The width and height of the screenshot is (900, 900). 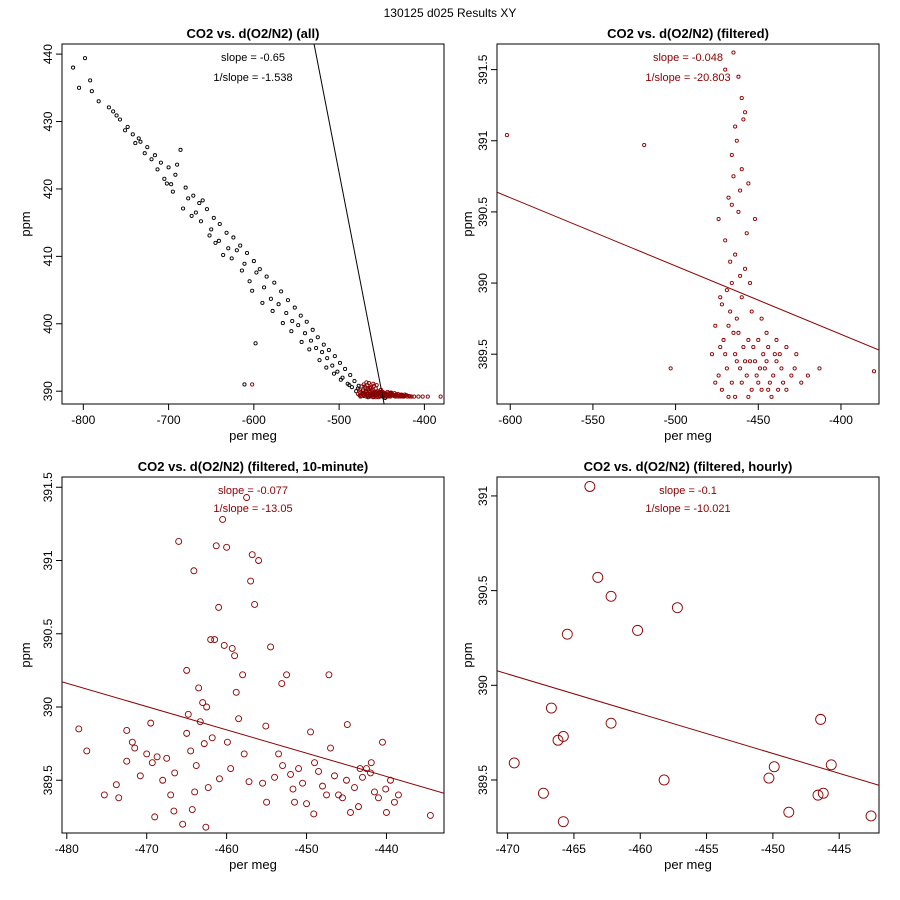 I want to click on x-tick-label: -800, so click(x=83, y=420).